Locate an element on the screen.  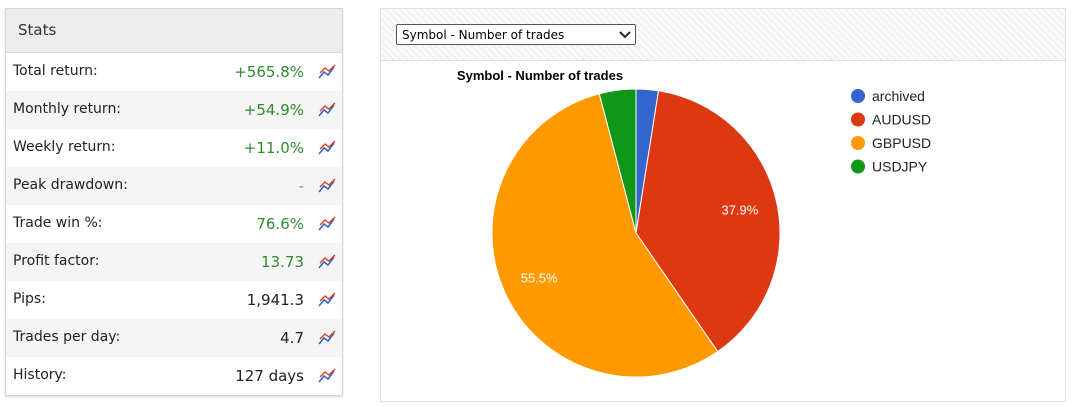
toolbar: Symbol - Number of trades is located at coordinates (723, 35).